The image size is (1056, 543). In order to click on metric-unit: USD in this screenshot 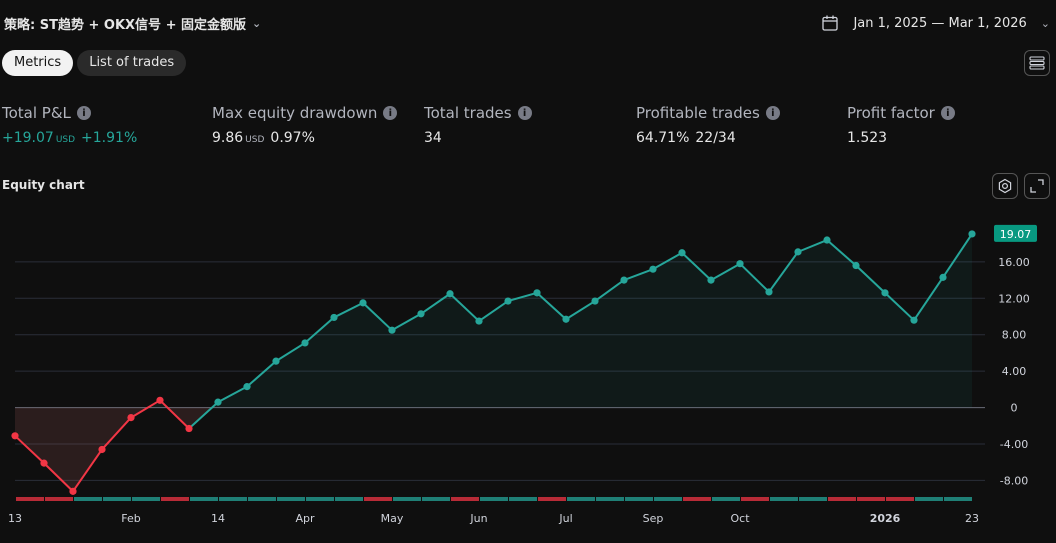, I will do `click(255, 140)`.